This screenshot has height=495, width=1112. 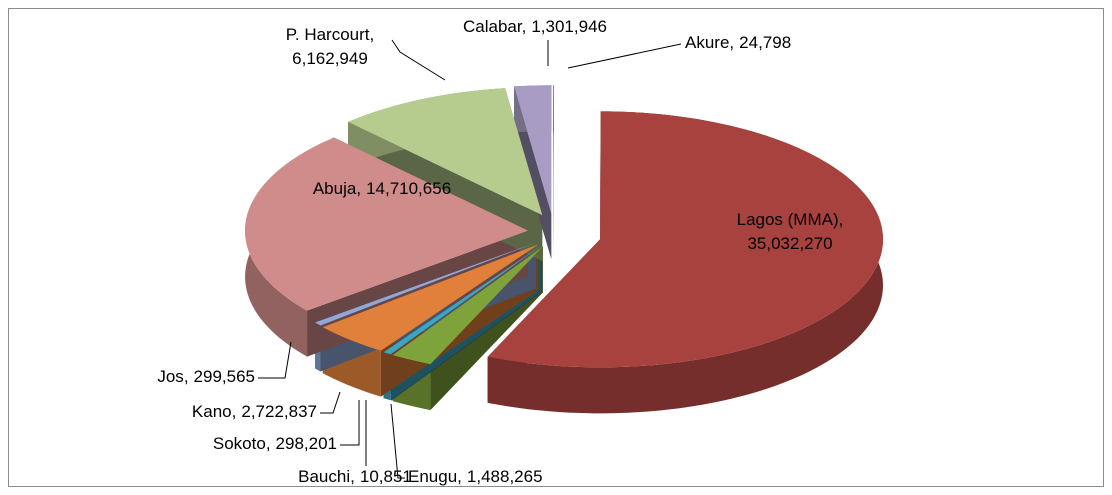 I want to click on label-value: 10,851, so click(x=386, y=476).